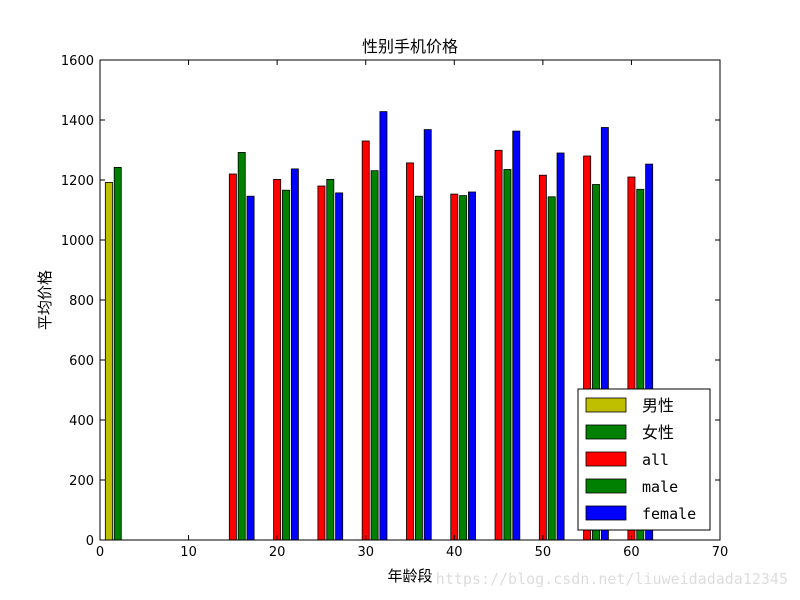  Describe the element at coordinates (77, 181) in the screenshot. I see `y-tick-label: 1200` at that location.